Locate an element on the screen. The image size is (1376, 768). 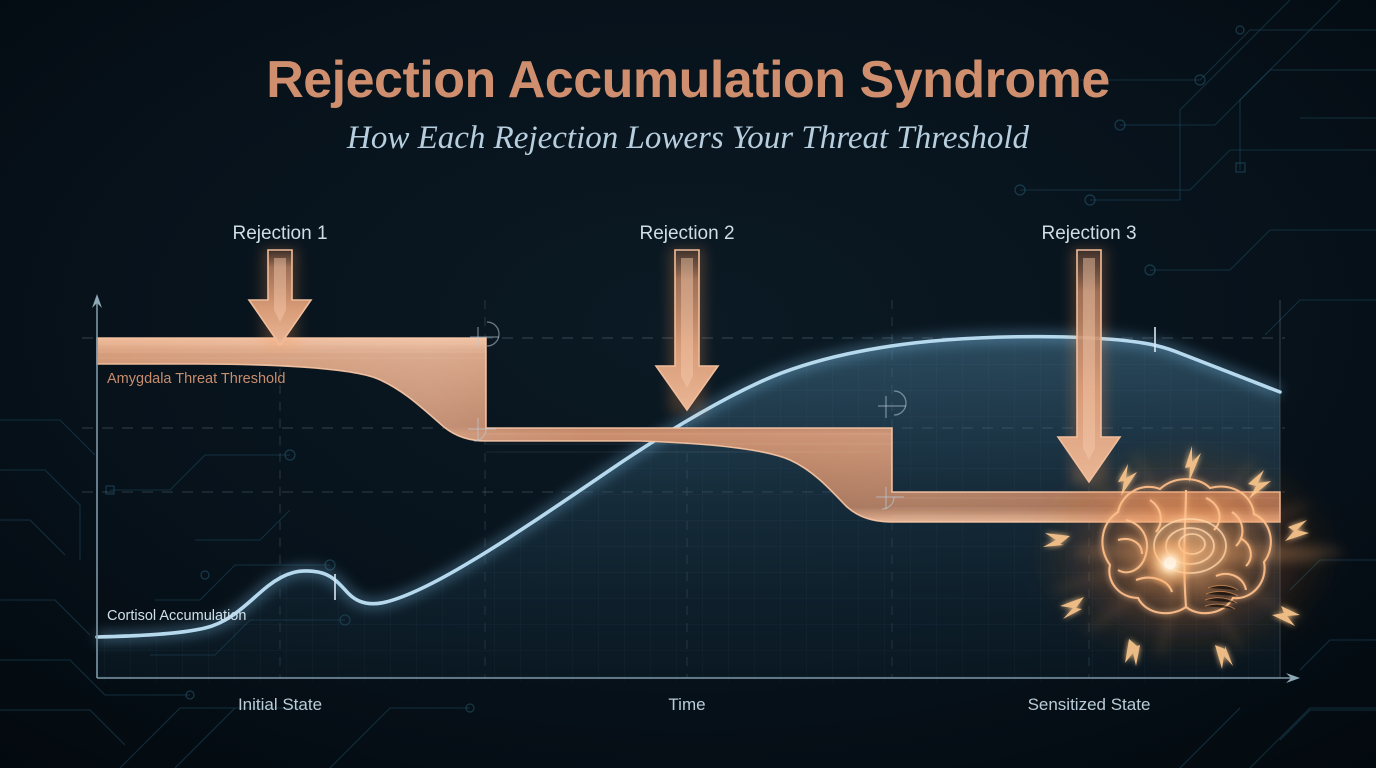
rejection-3-label: Rejection 3 is located at coordinates (1088, 233).